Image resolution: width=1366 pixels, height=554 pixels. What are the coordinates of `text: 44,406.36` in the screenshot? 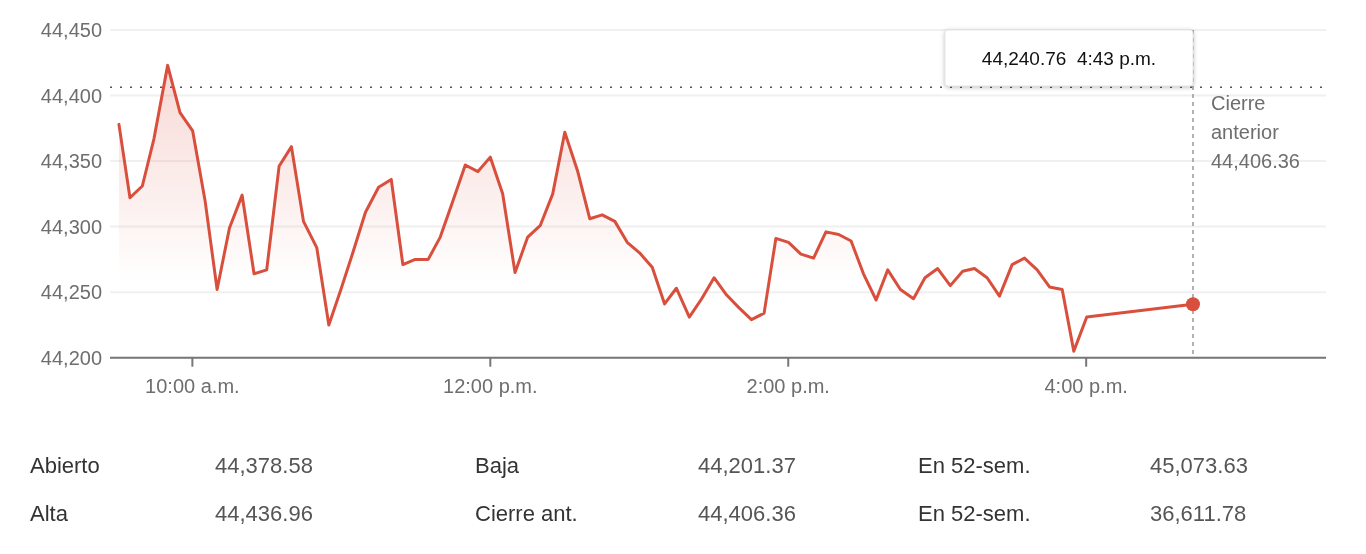 It's located at (747, 513).